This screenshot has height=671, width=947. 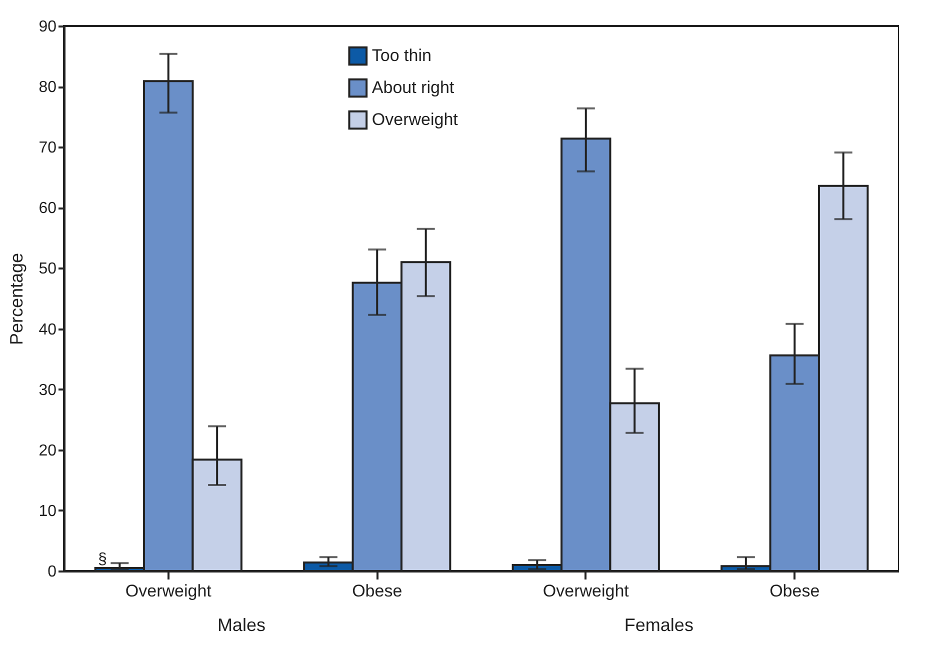 I want to click on y-tick-label: 30, so click(x=47, y=390).